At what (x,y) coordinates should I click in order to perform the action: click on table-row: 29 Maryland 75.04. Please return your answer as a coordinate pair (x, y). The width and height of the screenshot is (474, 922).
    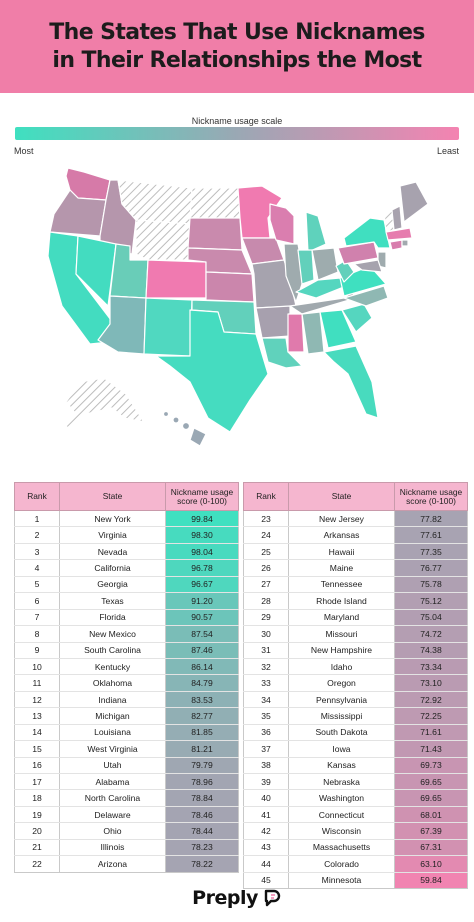
    Looking at the image, I should click on (355, 618).